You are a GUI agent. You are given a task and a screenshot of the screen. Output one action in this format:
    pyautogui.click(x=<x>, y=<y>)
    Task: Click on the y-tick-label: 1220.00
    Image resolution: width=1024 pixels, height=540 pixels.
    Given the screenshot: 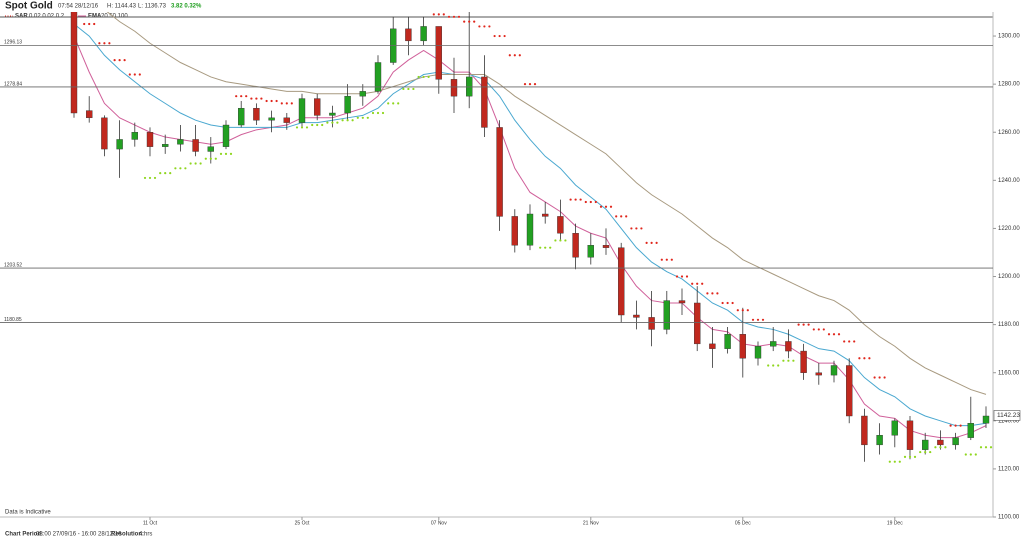 What is the action you would take?
    pyautogui.click(x=1009, y=229)
    